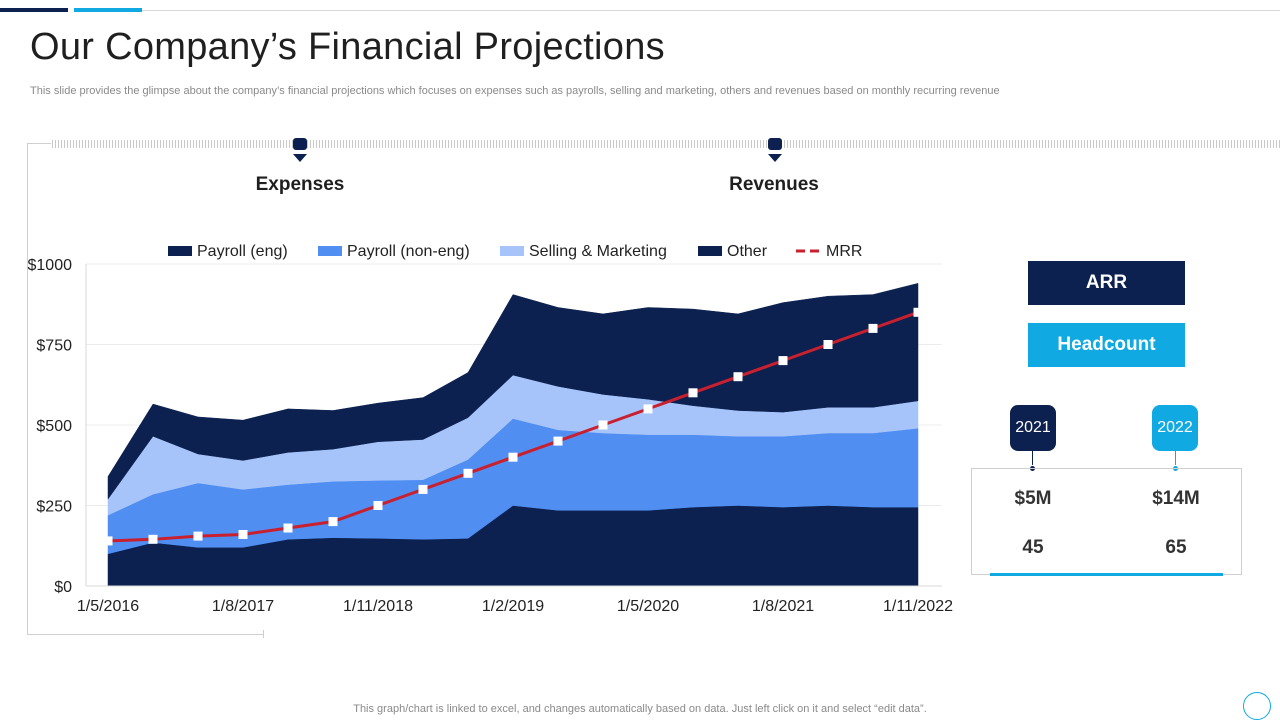 This screenshot has height=720, width=1280. Describe the element at coordinates (108, 606) in the screenshot. I see `x-tick-label: 1/5/2016` at that location.